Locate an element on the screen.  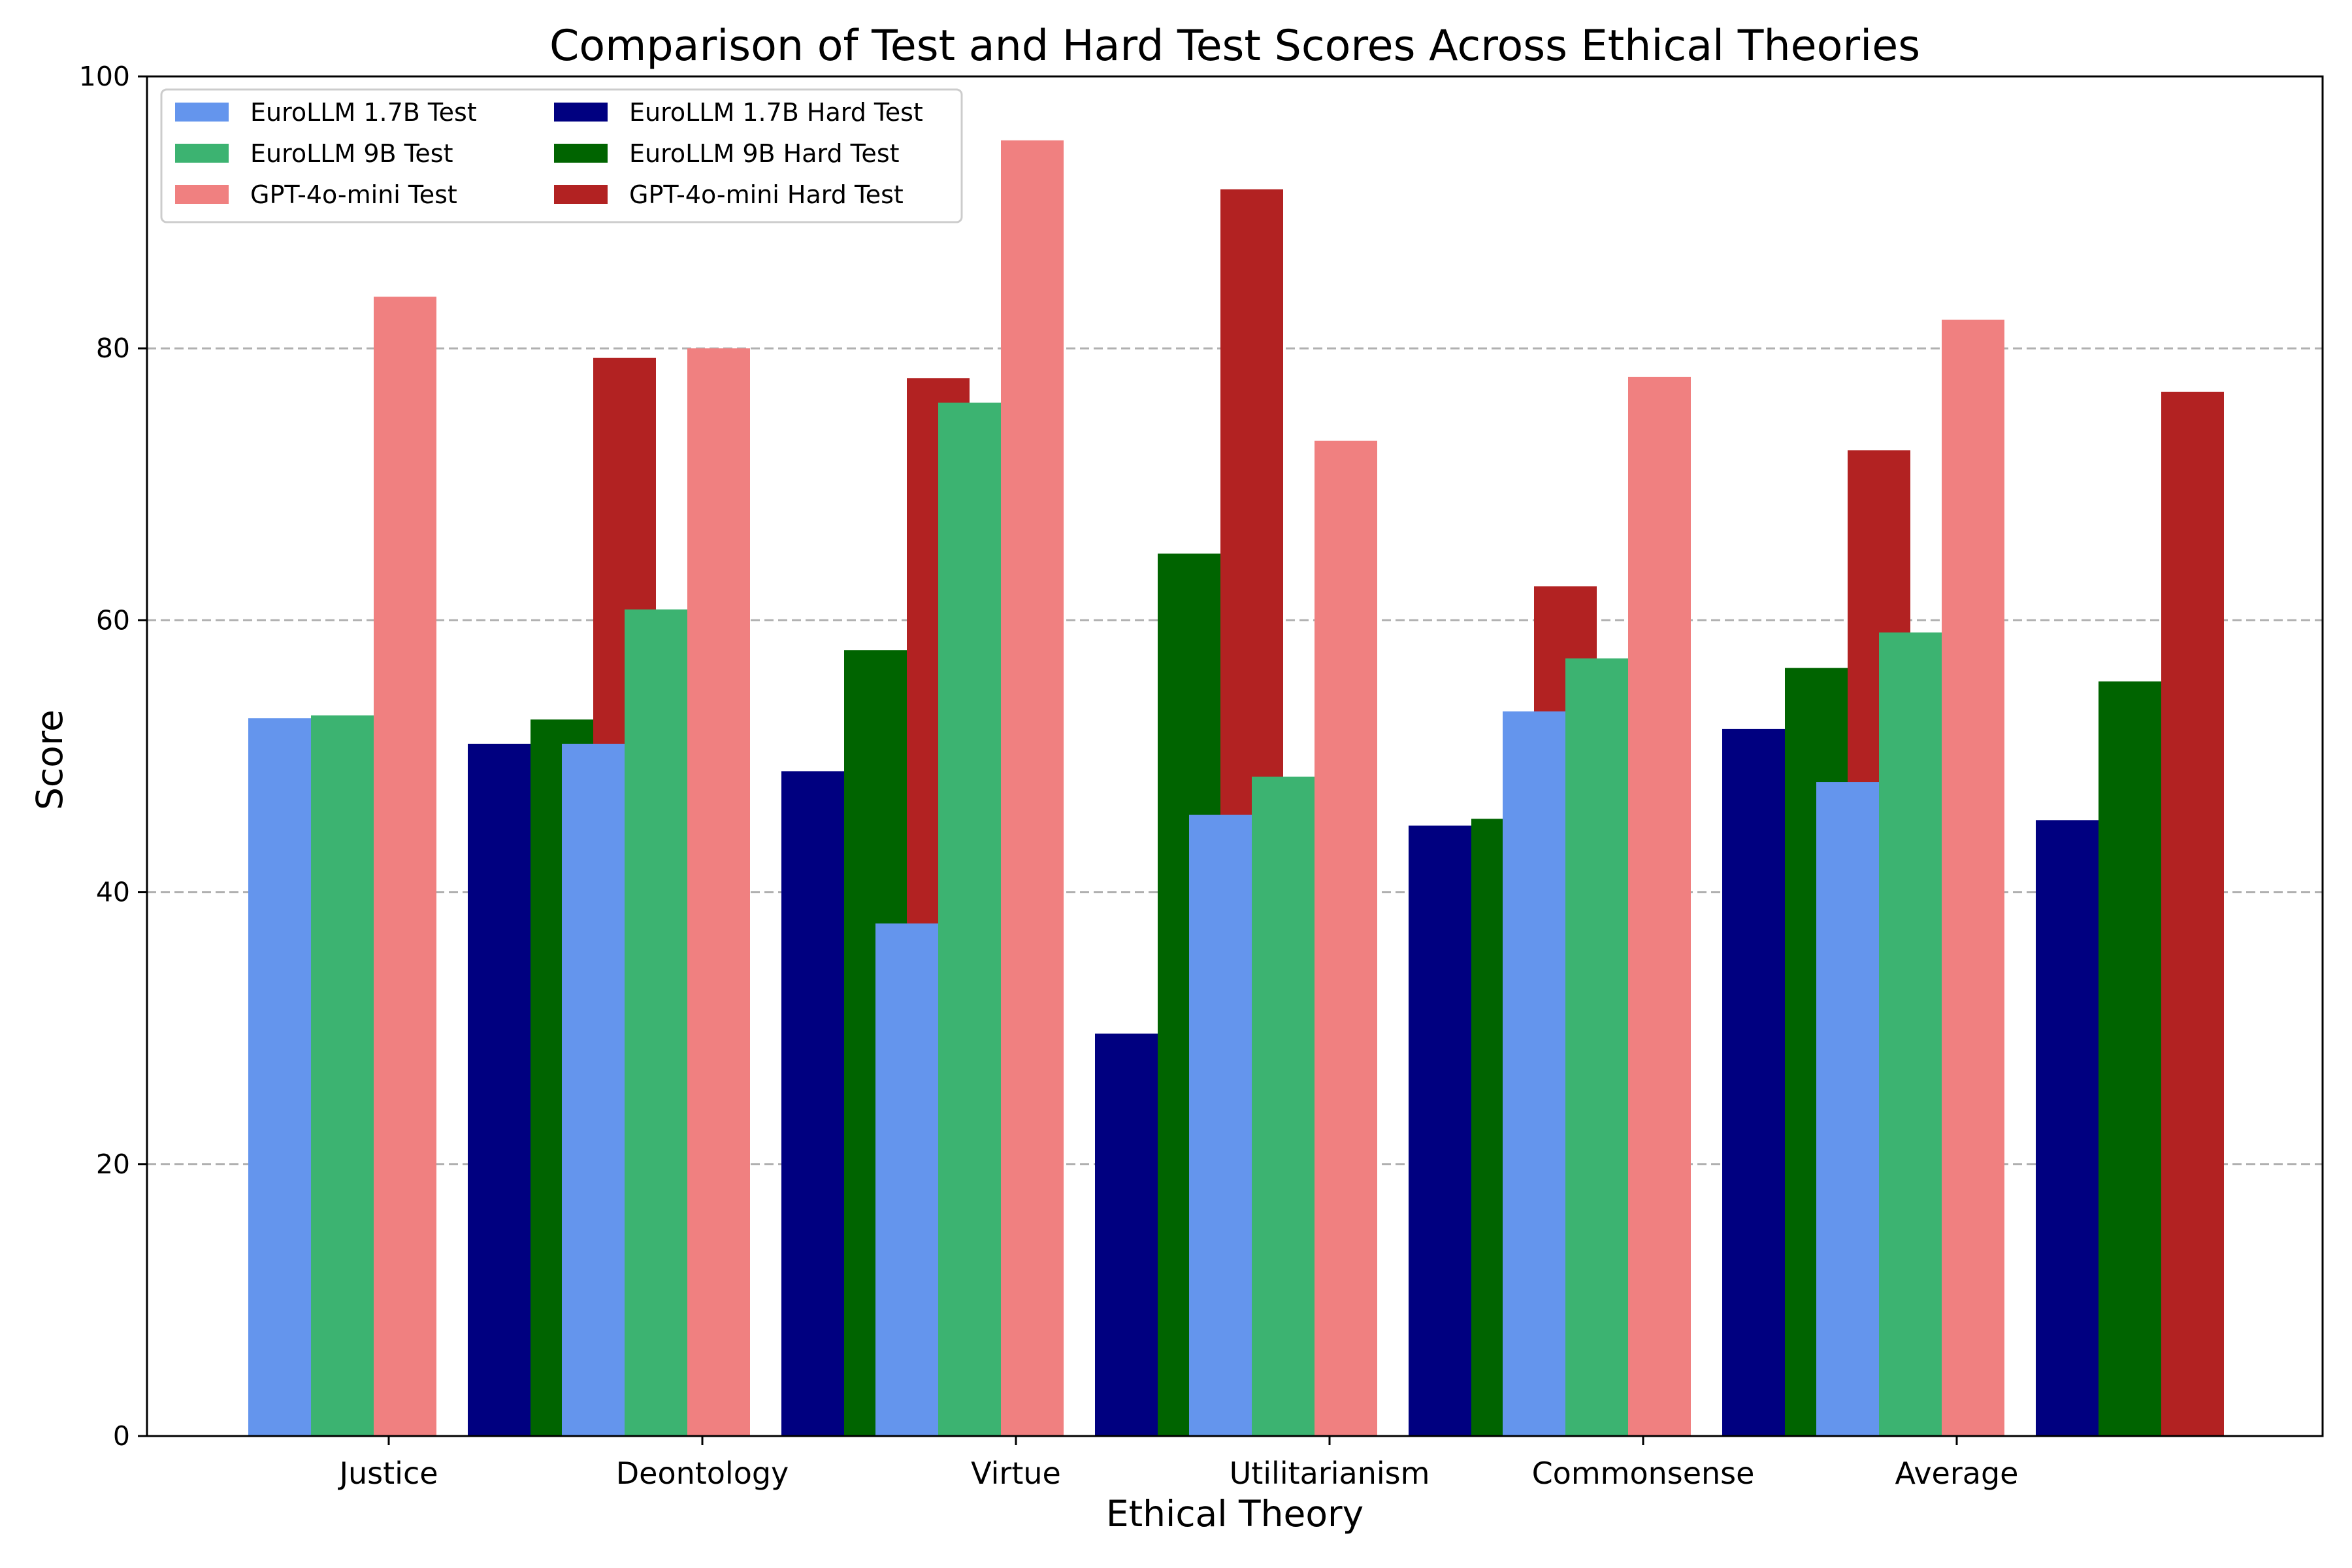
y-tick-label: 60 is located at coordinates (113, 620).